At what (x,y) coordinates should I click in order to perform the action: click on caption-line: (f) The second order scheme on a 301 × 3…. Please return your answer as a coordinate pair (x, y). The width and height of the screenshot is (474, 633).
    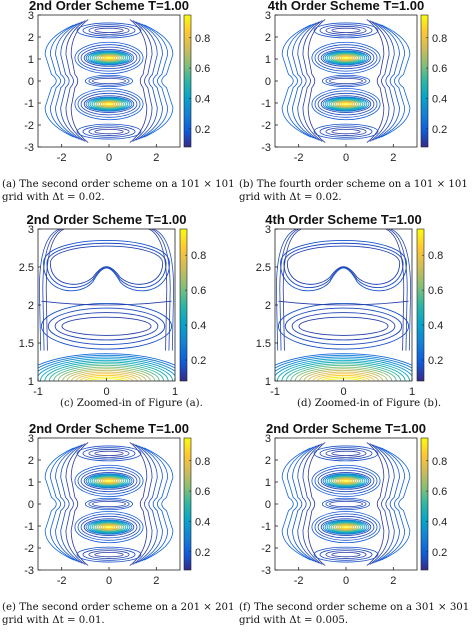
    Looking at the image, I should click on (354, 607).